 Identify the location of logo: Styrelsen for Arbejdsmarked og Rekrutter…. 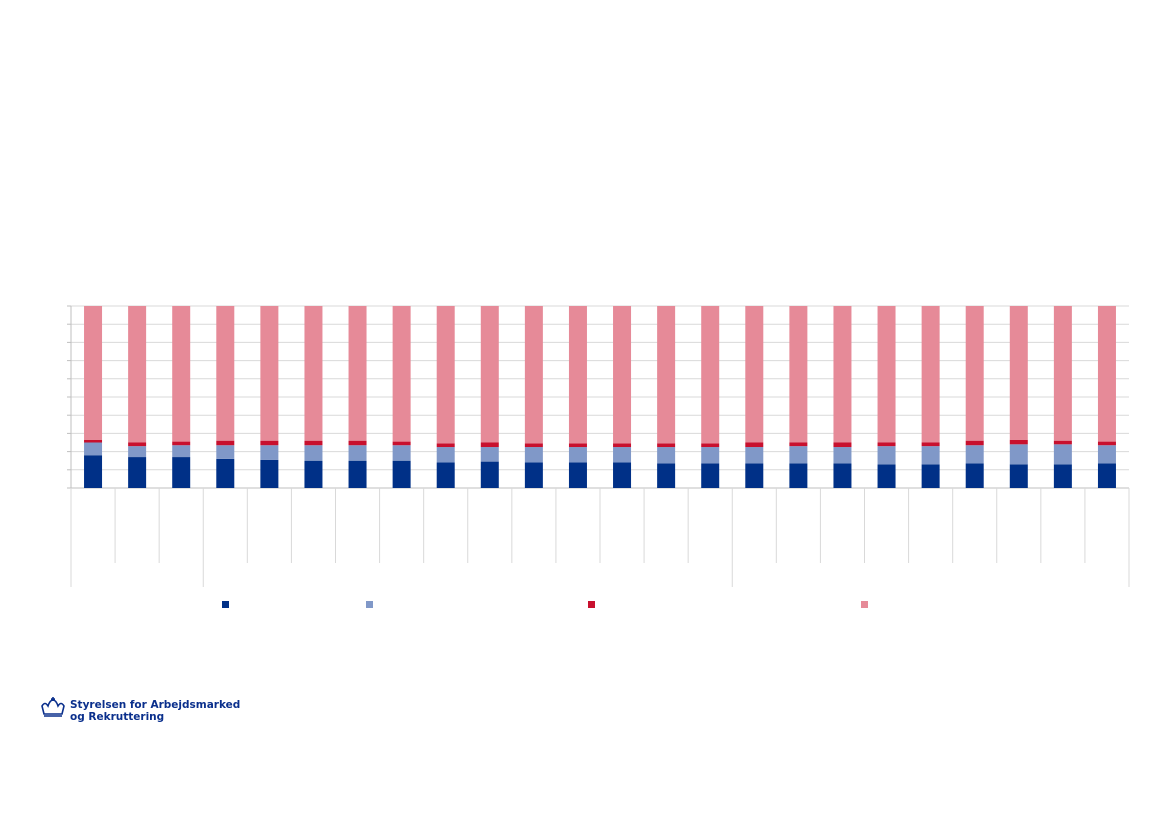
(140, 710).